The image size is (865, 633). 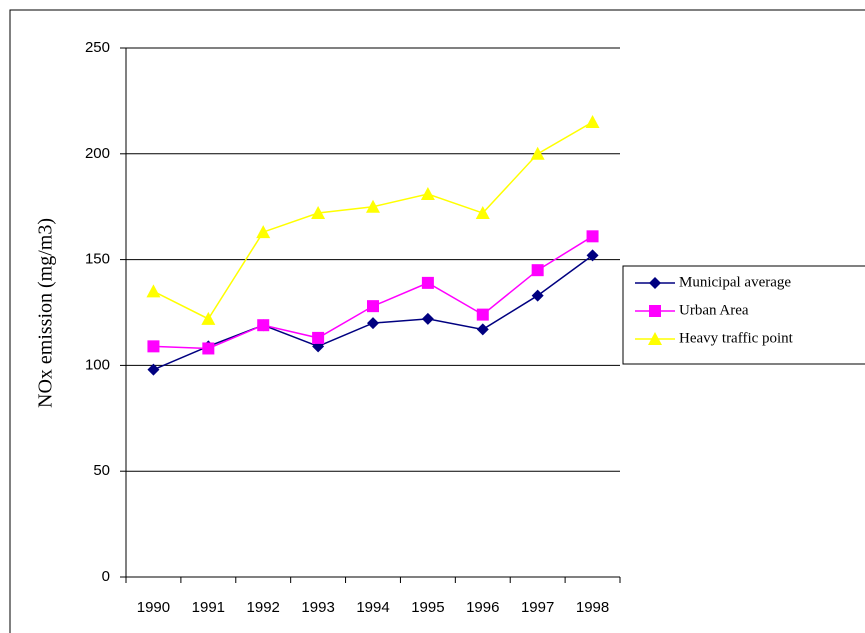 I want to click on y-axis-title: NOx emission (mg/m3), so click(x=46, y=313).